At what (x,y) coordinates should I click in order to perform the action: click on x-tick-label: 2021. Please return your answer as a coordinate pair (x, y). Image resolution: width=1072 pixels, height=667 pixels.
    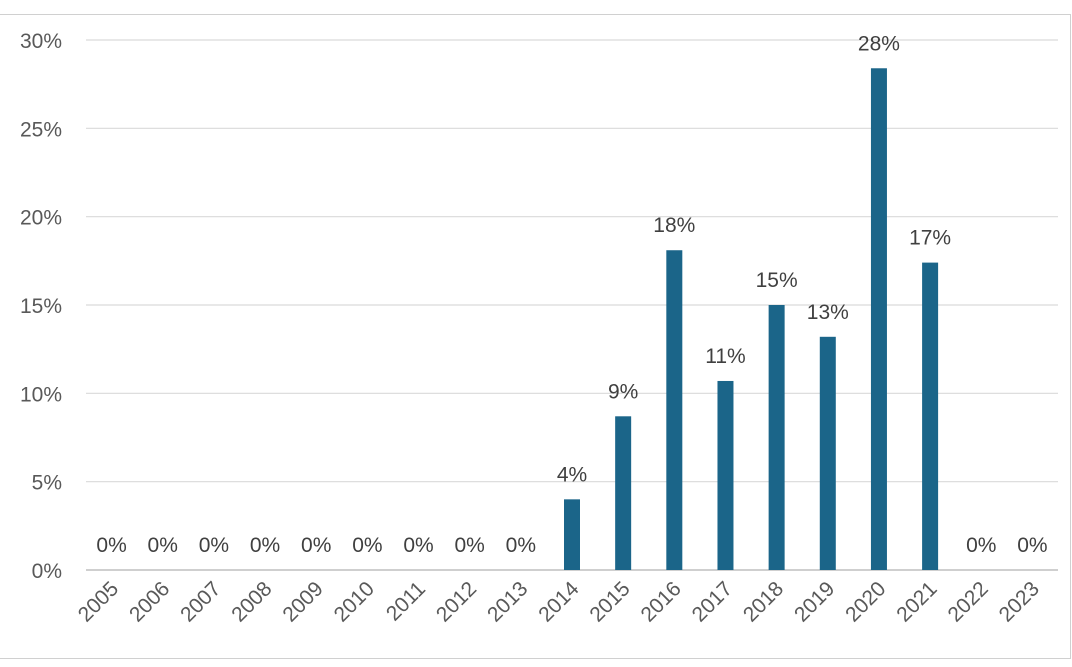
    Looking at the image, I should click on (916, 601).